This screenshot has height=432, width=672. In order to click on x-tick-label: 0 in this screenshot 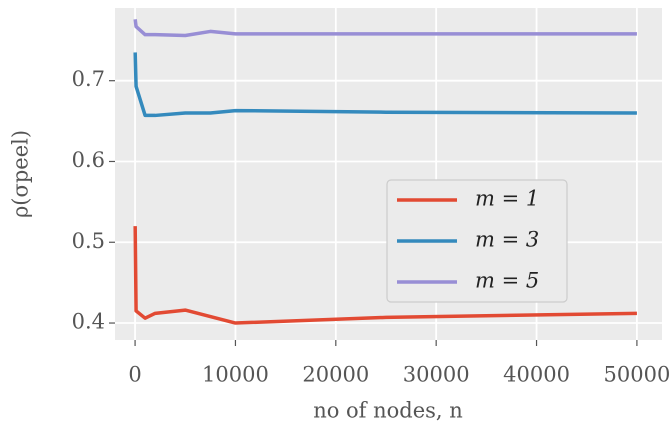, I will do `click(134, 375)`.